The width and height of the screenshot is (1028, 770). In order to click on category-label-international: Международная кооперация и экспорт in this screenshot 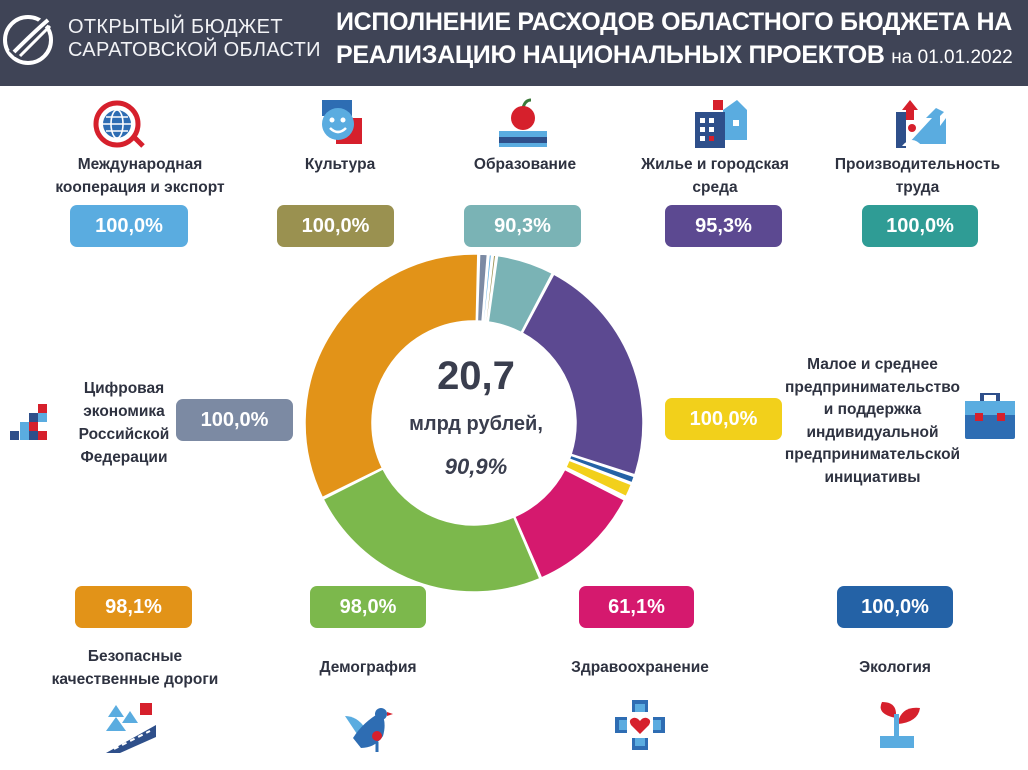, I will do `click(140, 176)`.